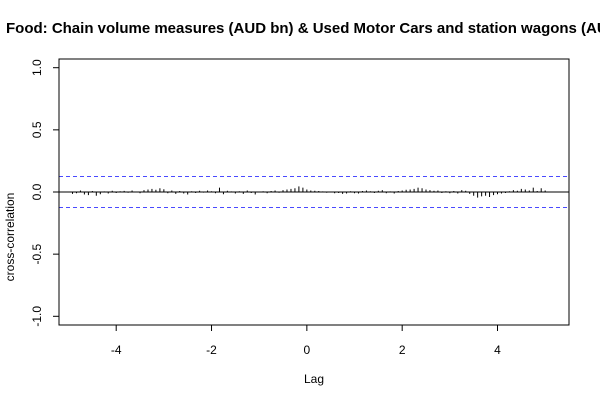  What do you see at coordinates (37, 129) in the screenshot?
I see `y-tick-label: 0.5` at bounding box center [37, 129].